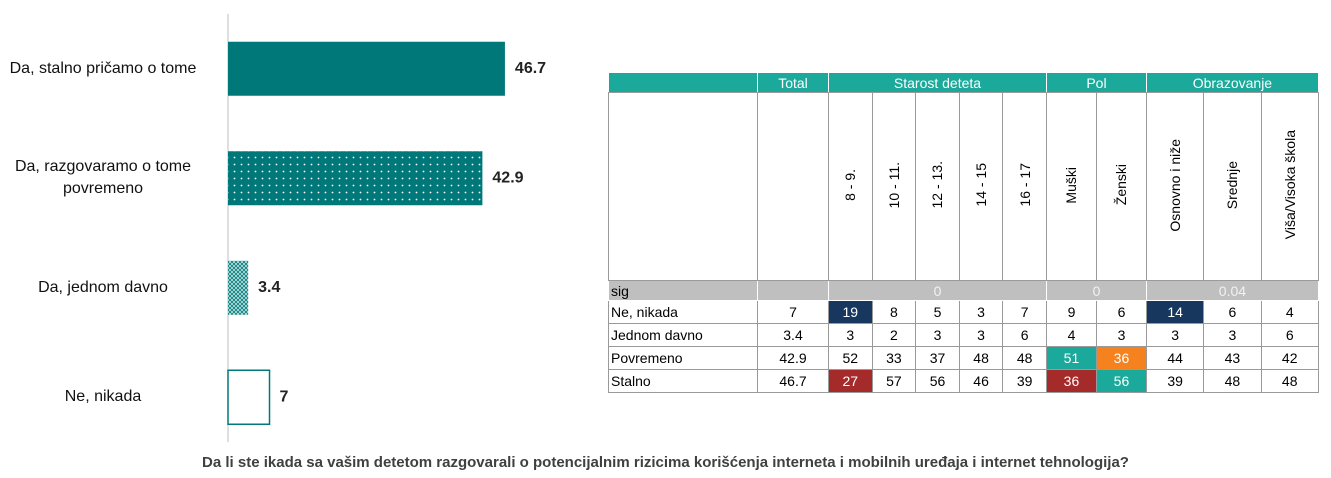  What do you see at coordinates (683, 312) in the screenshot?
I see `row-label: Ne, nikada` at bounding box center [683, 312].